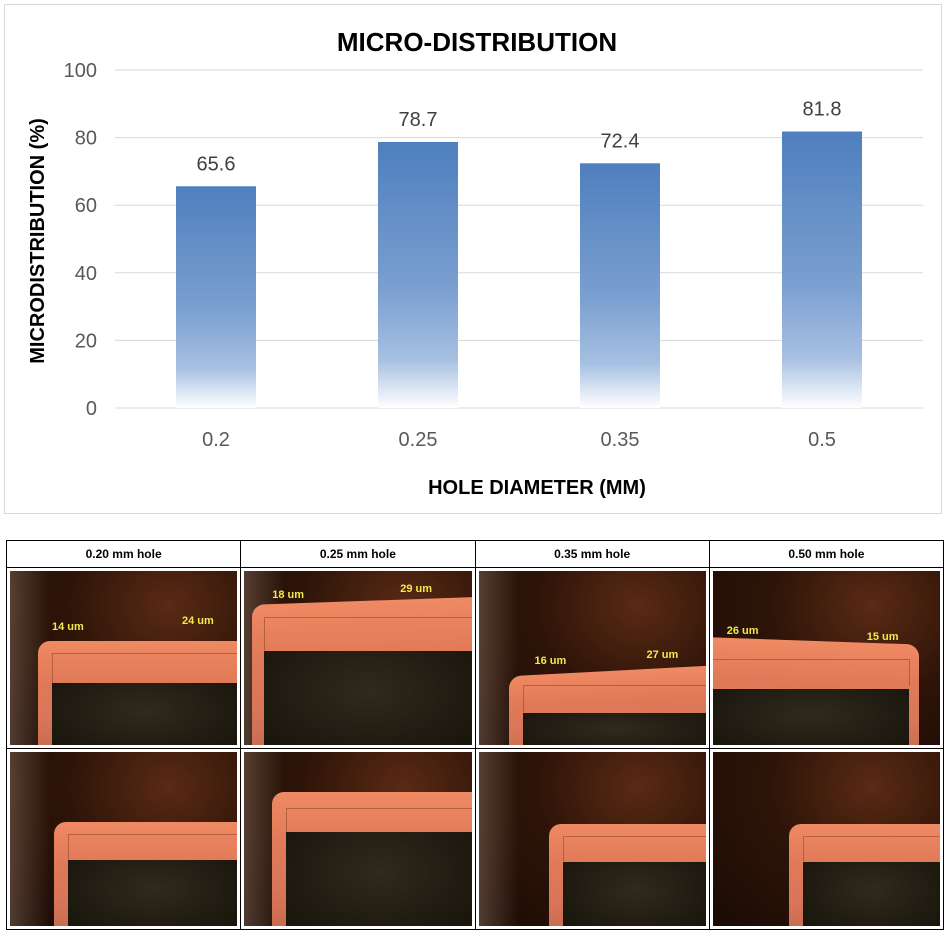 This screenshot has height=930, width=946. I want to click on photo-cell: 26 um 15 um, so click(826, 658).